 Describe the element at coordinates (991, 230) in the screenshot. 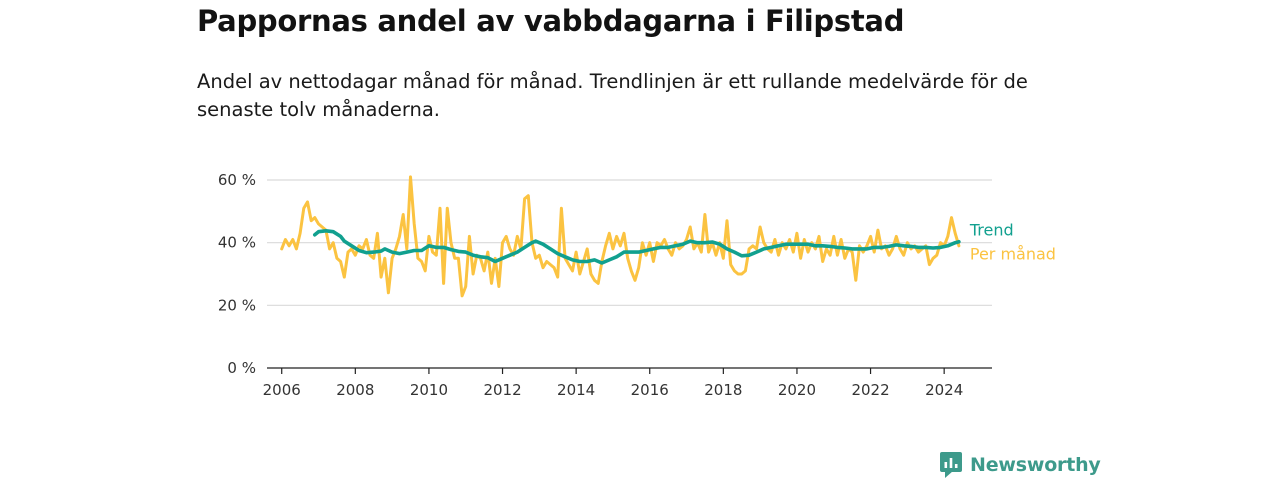

I see `series-label-trend: Trend` at that location.